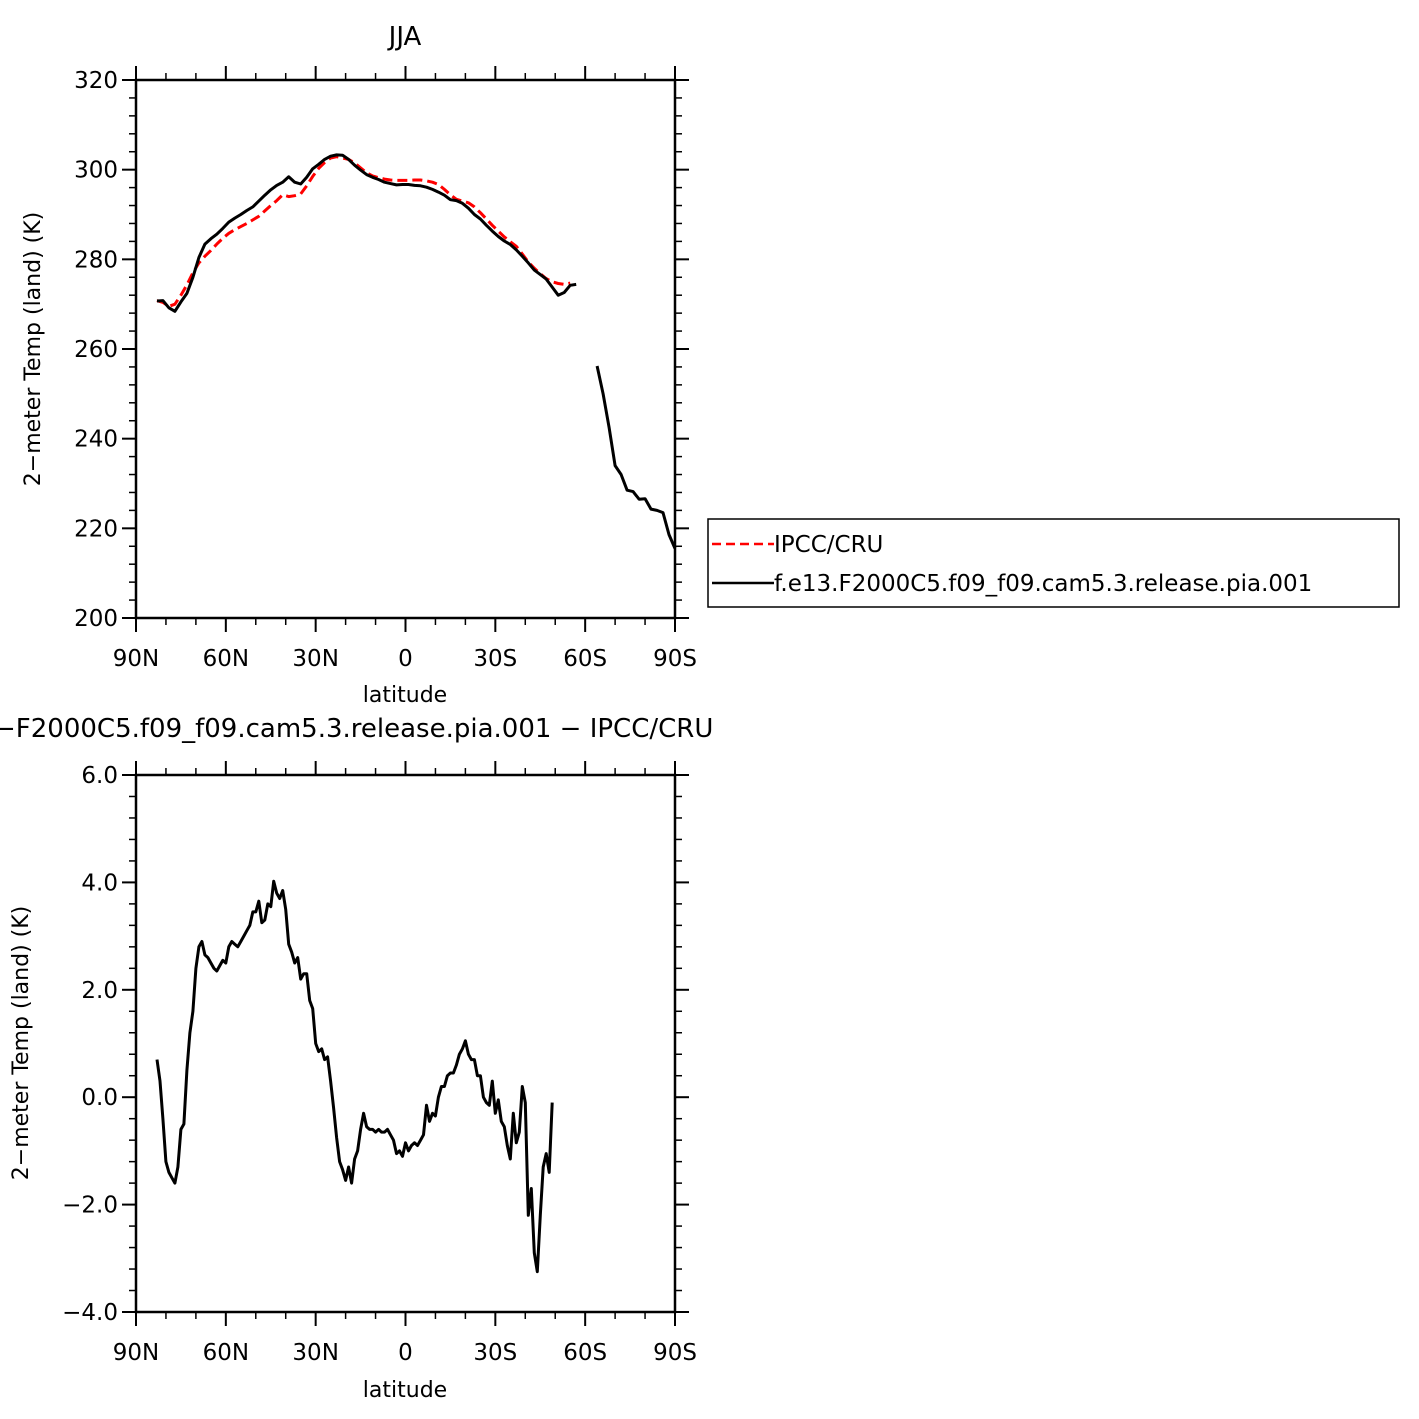 The height and width of the screenshot is (1419, 1419). Describe the element at coordinates (405, 659) in the screenshot. I see `top-x-tick-label: 0` at that location.